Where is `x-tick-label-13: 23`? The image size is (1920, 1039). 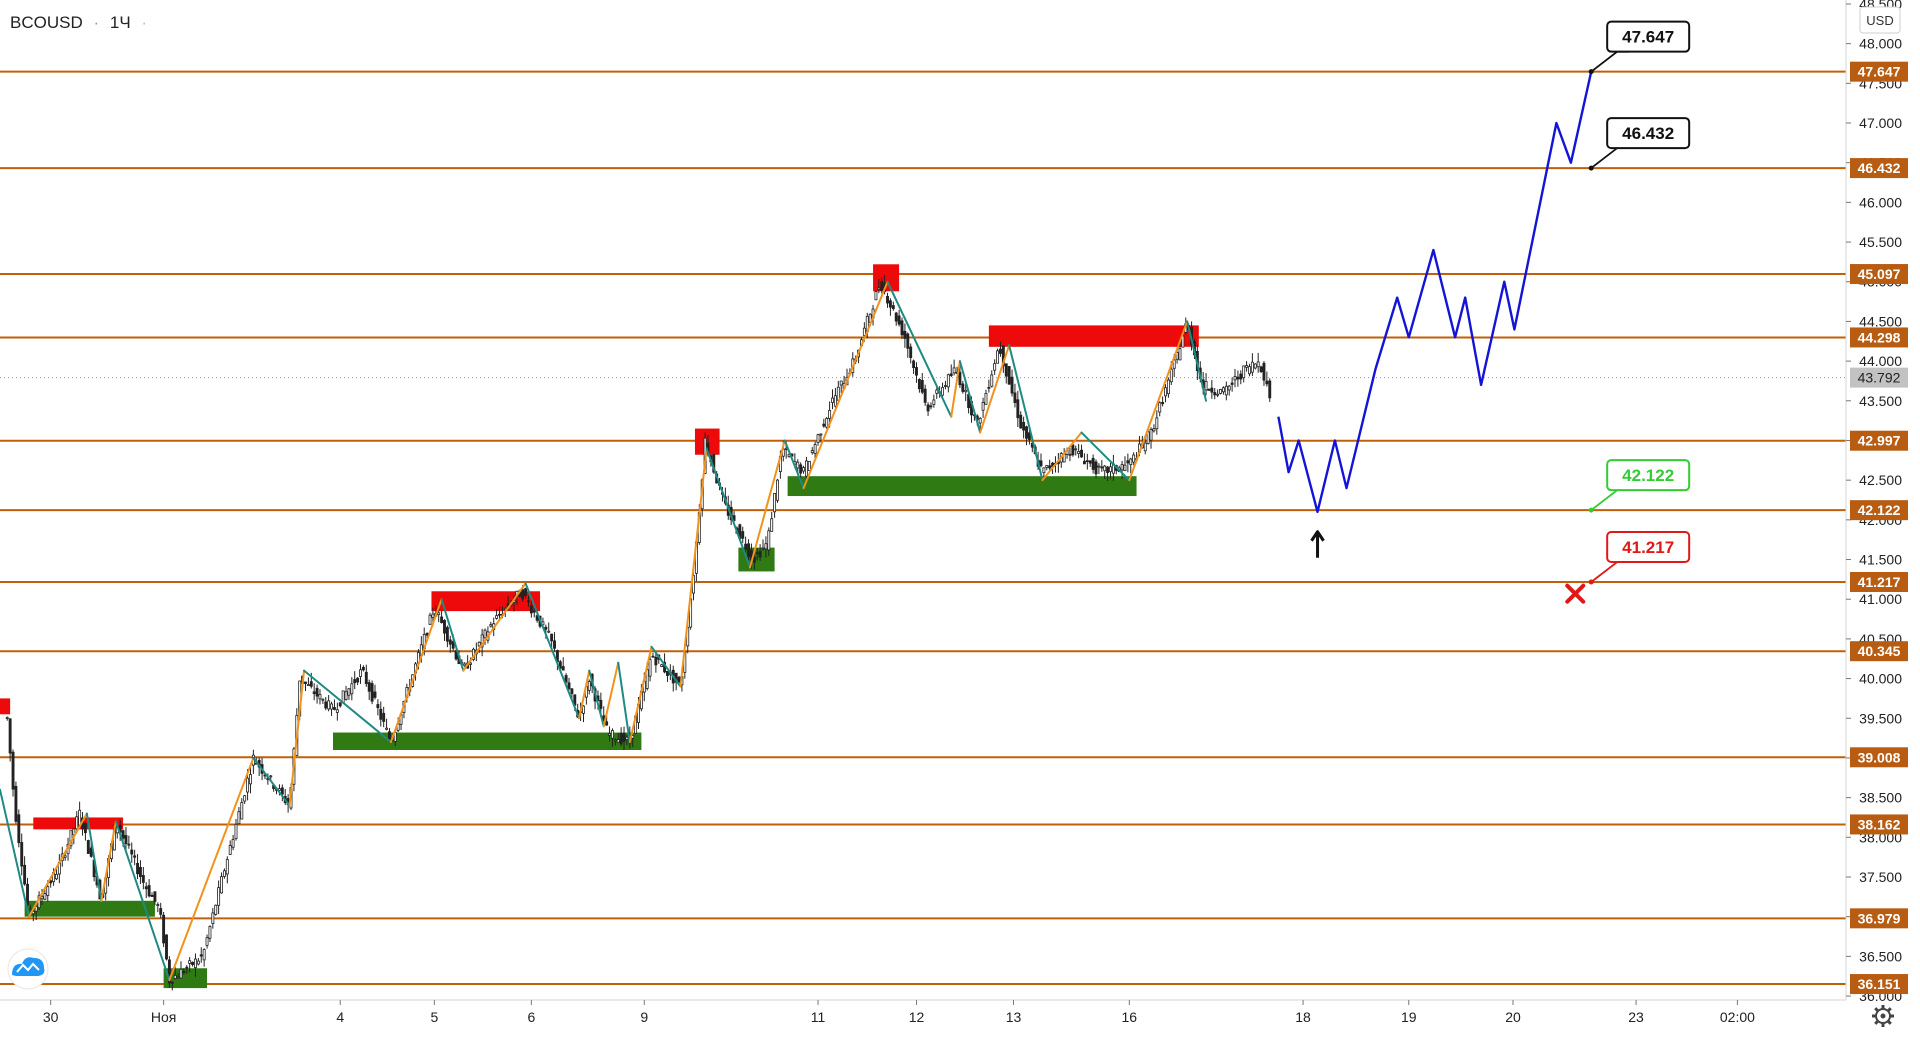 x-tick-label-13: 23 is located at coordinates (1636, 1017).